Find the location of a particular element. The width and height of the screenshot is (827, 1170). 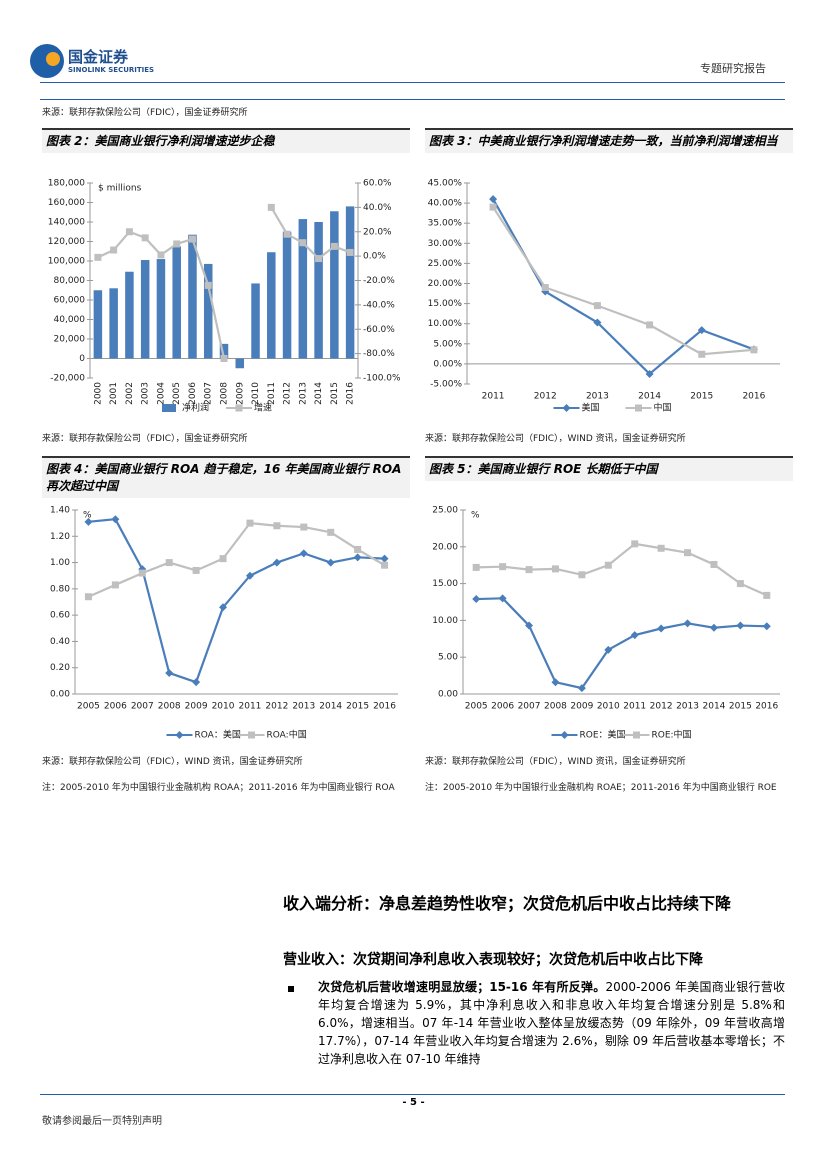

logo-cn: 国金证券 is located at coordinates (98, 57).